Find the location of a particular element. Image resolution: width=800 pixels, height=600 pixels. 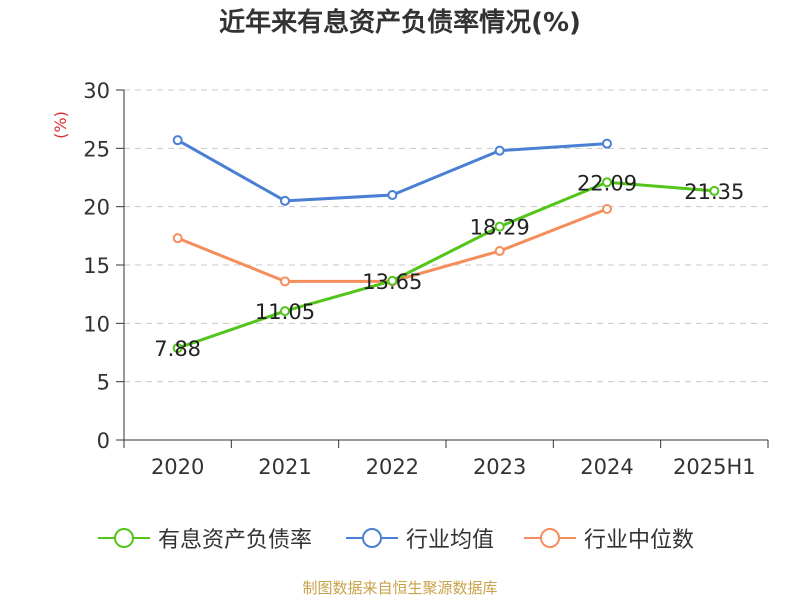

legend-item-1: 有息资产负债率 is located at coordinates (205, 538).